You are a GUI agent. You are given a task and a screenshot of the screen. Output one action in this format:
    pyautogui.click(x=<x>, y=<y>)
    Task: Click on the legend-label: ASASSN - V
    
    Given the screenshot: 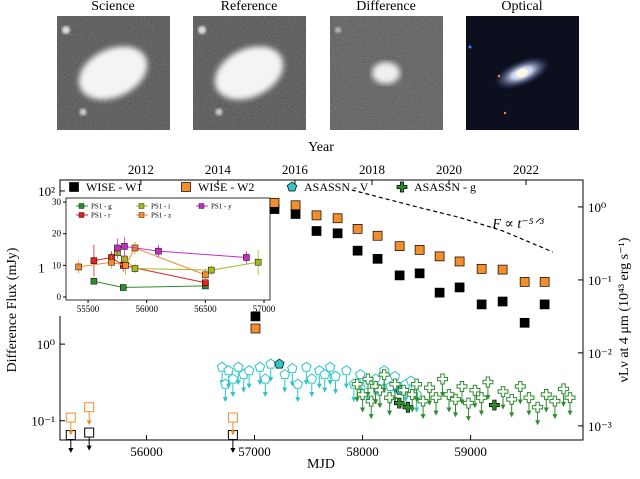 What is the action you would take?
    pyautogui.click(x=336, y=187)
    